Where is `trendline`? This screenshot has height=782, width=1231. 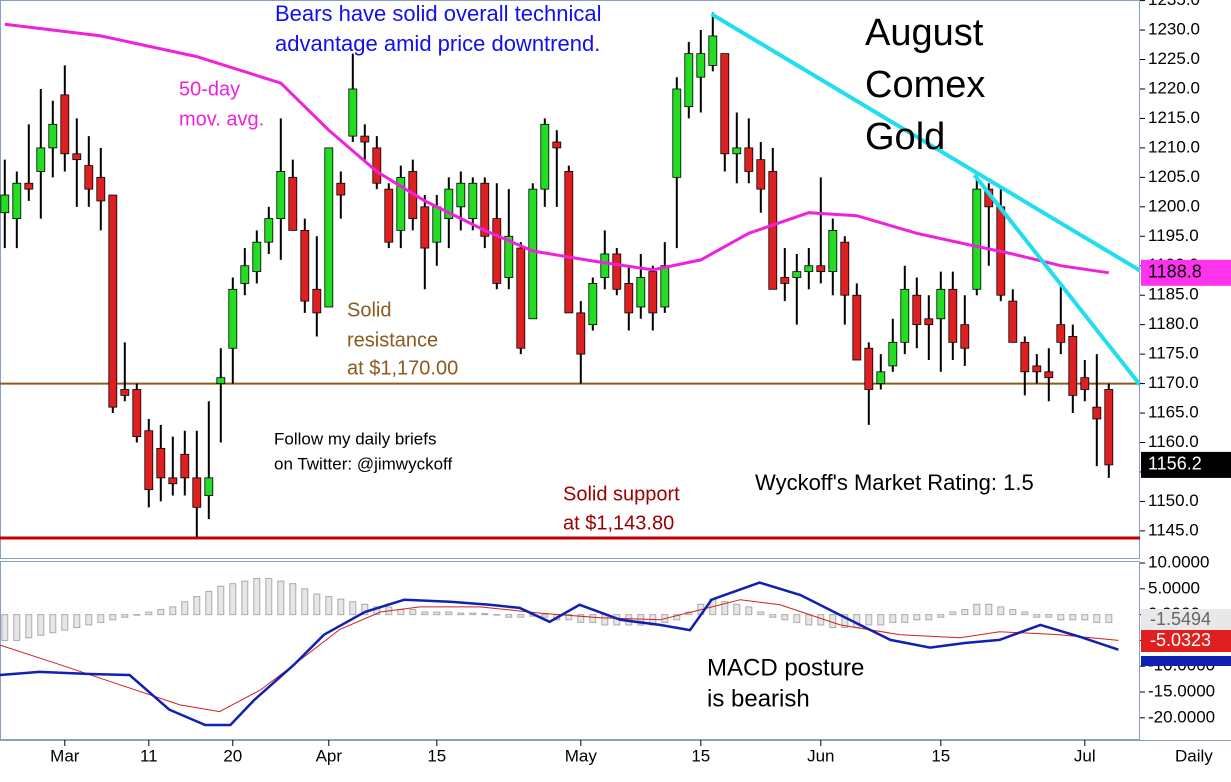 trendline is located at coordinates (1057, 280).